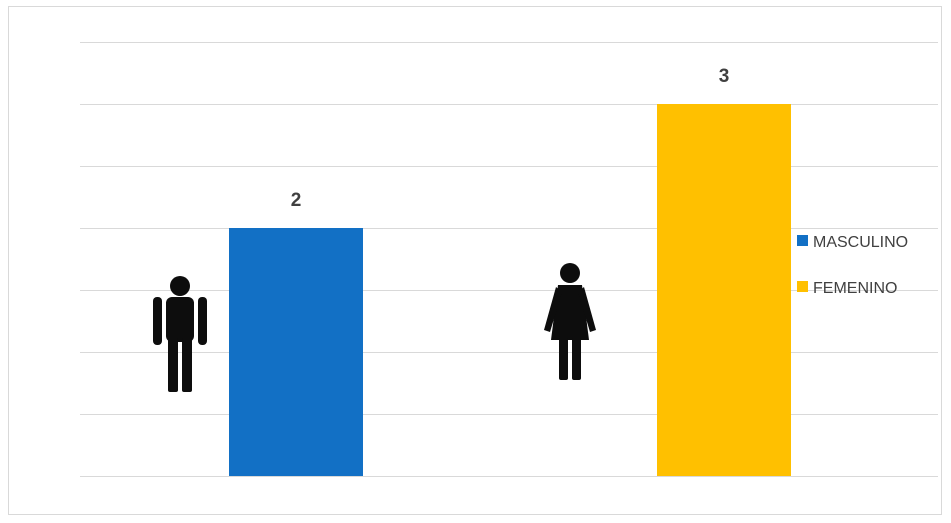 The image size is (951, 523). I want to click on legend-swatch-femenino, so click(802, 286).